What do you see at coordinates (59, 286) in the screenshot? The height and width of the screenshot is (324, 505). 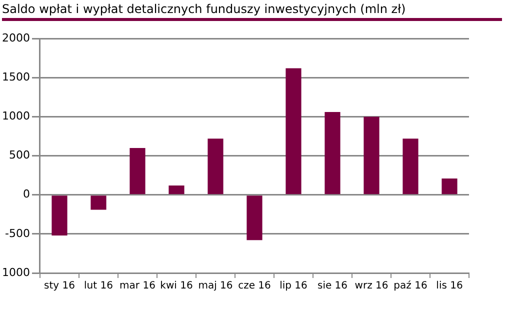 I see `x-tick-label: sty 16` at bounding box center [59, 286].